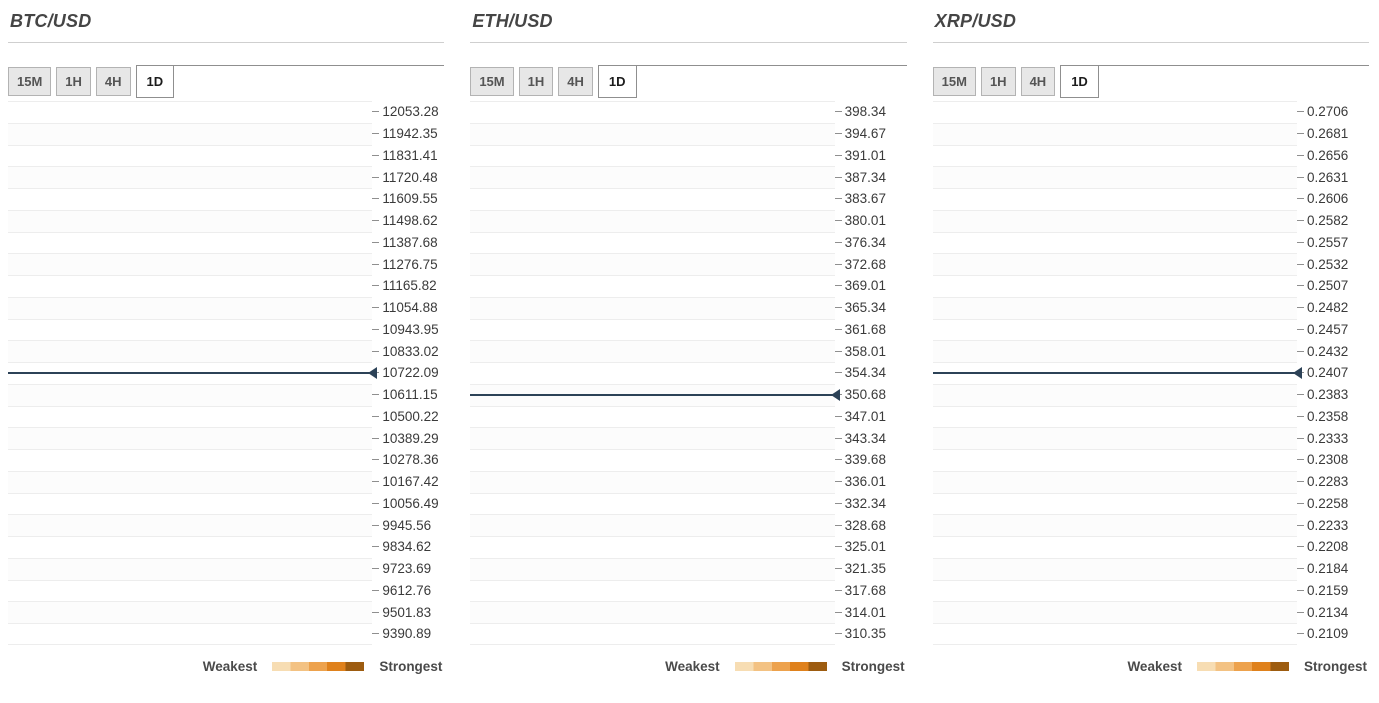 The height and width of the screenshot is (703, 1379). I want to click on axis-cell: 11942.35, so click(408, 134).